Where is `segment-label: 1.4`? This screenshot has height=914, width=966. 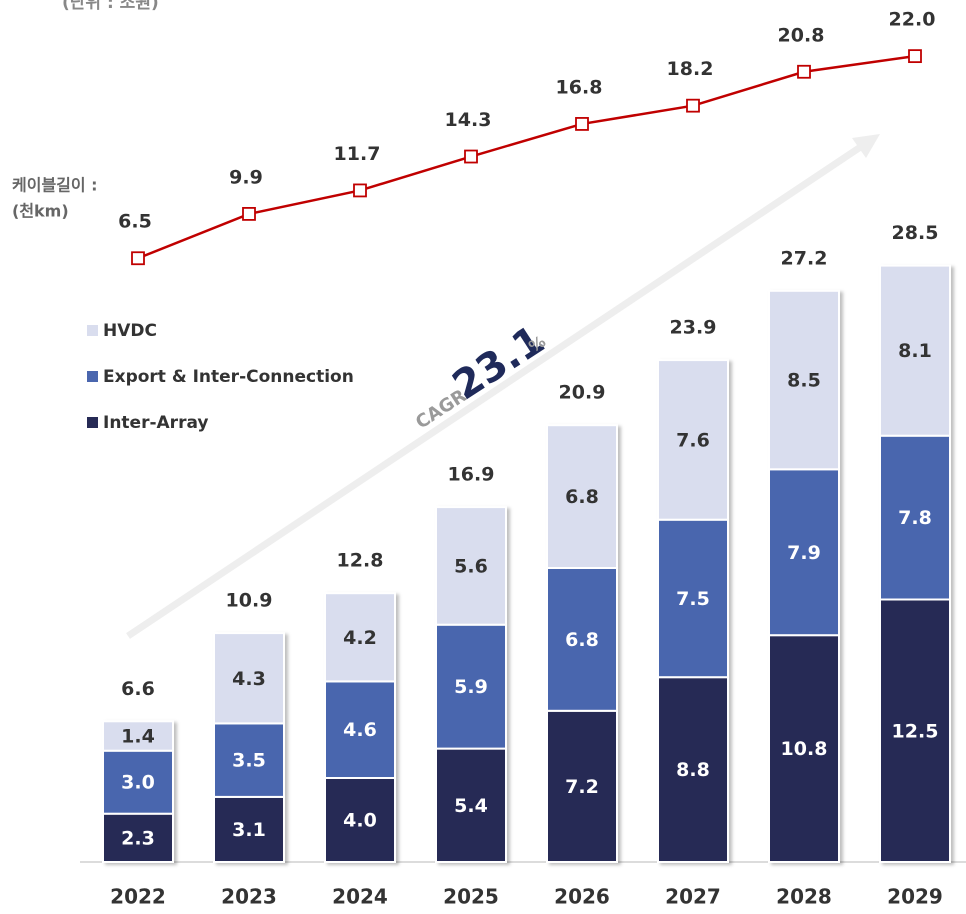 segment-label: 1.4 is located at coordinates (138, 737).